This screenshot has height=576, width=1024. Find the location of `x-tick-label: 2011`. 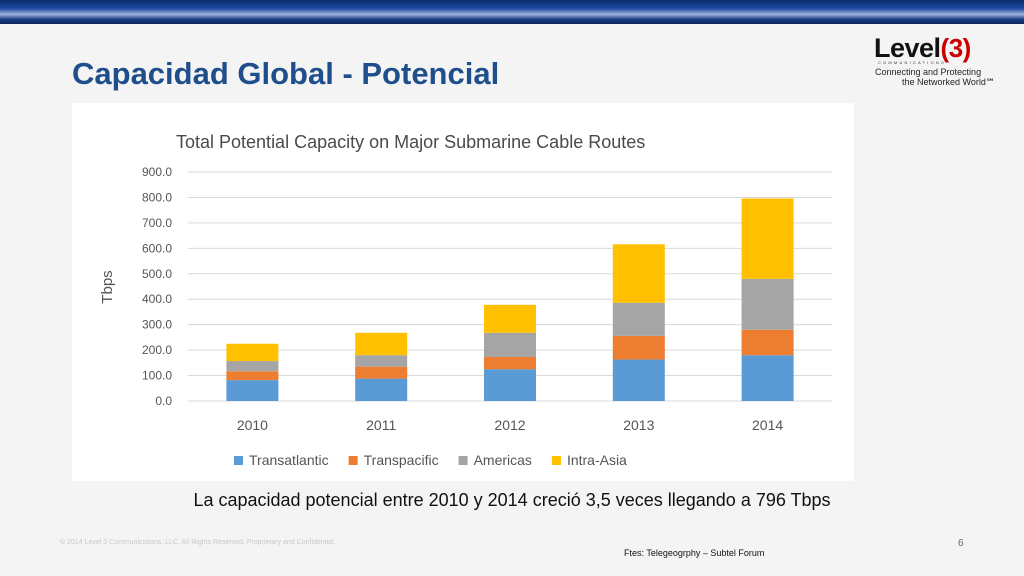

x-tick-label: 2011 is located at coordinates (381, 425).